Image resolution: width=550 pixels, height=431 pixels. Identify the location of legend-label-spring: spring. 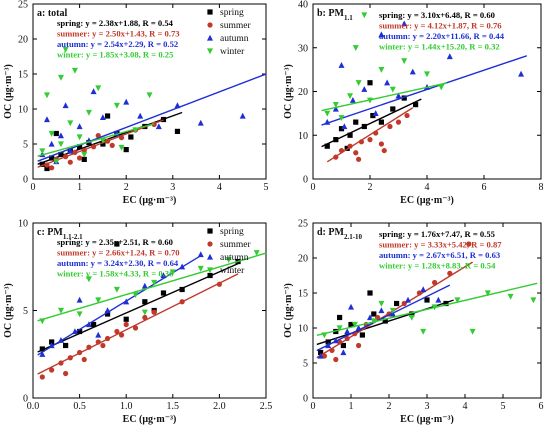
(232, 13).